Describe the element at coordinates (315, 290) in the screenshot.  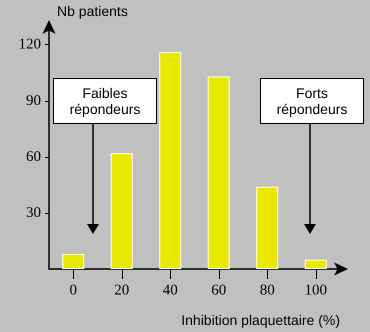
I see `x-tick-label: 100` at that location.